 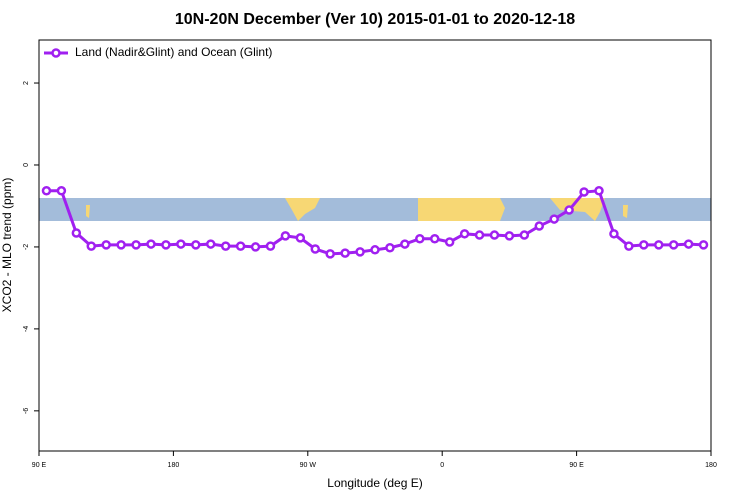 I want to click on y-tick-label: -2, so click(x=26, y=247).